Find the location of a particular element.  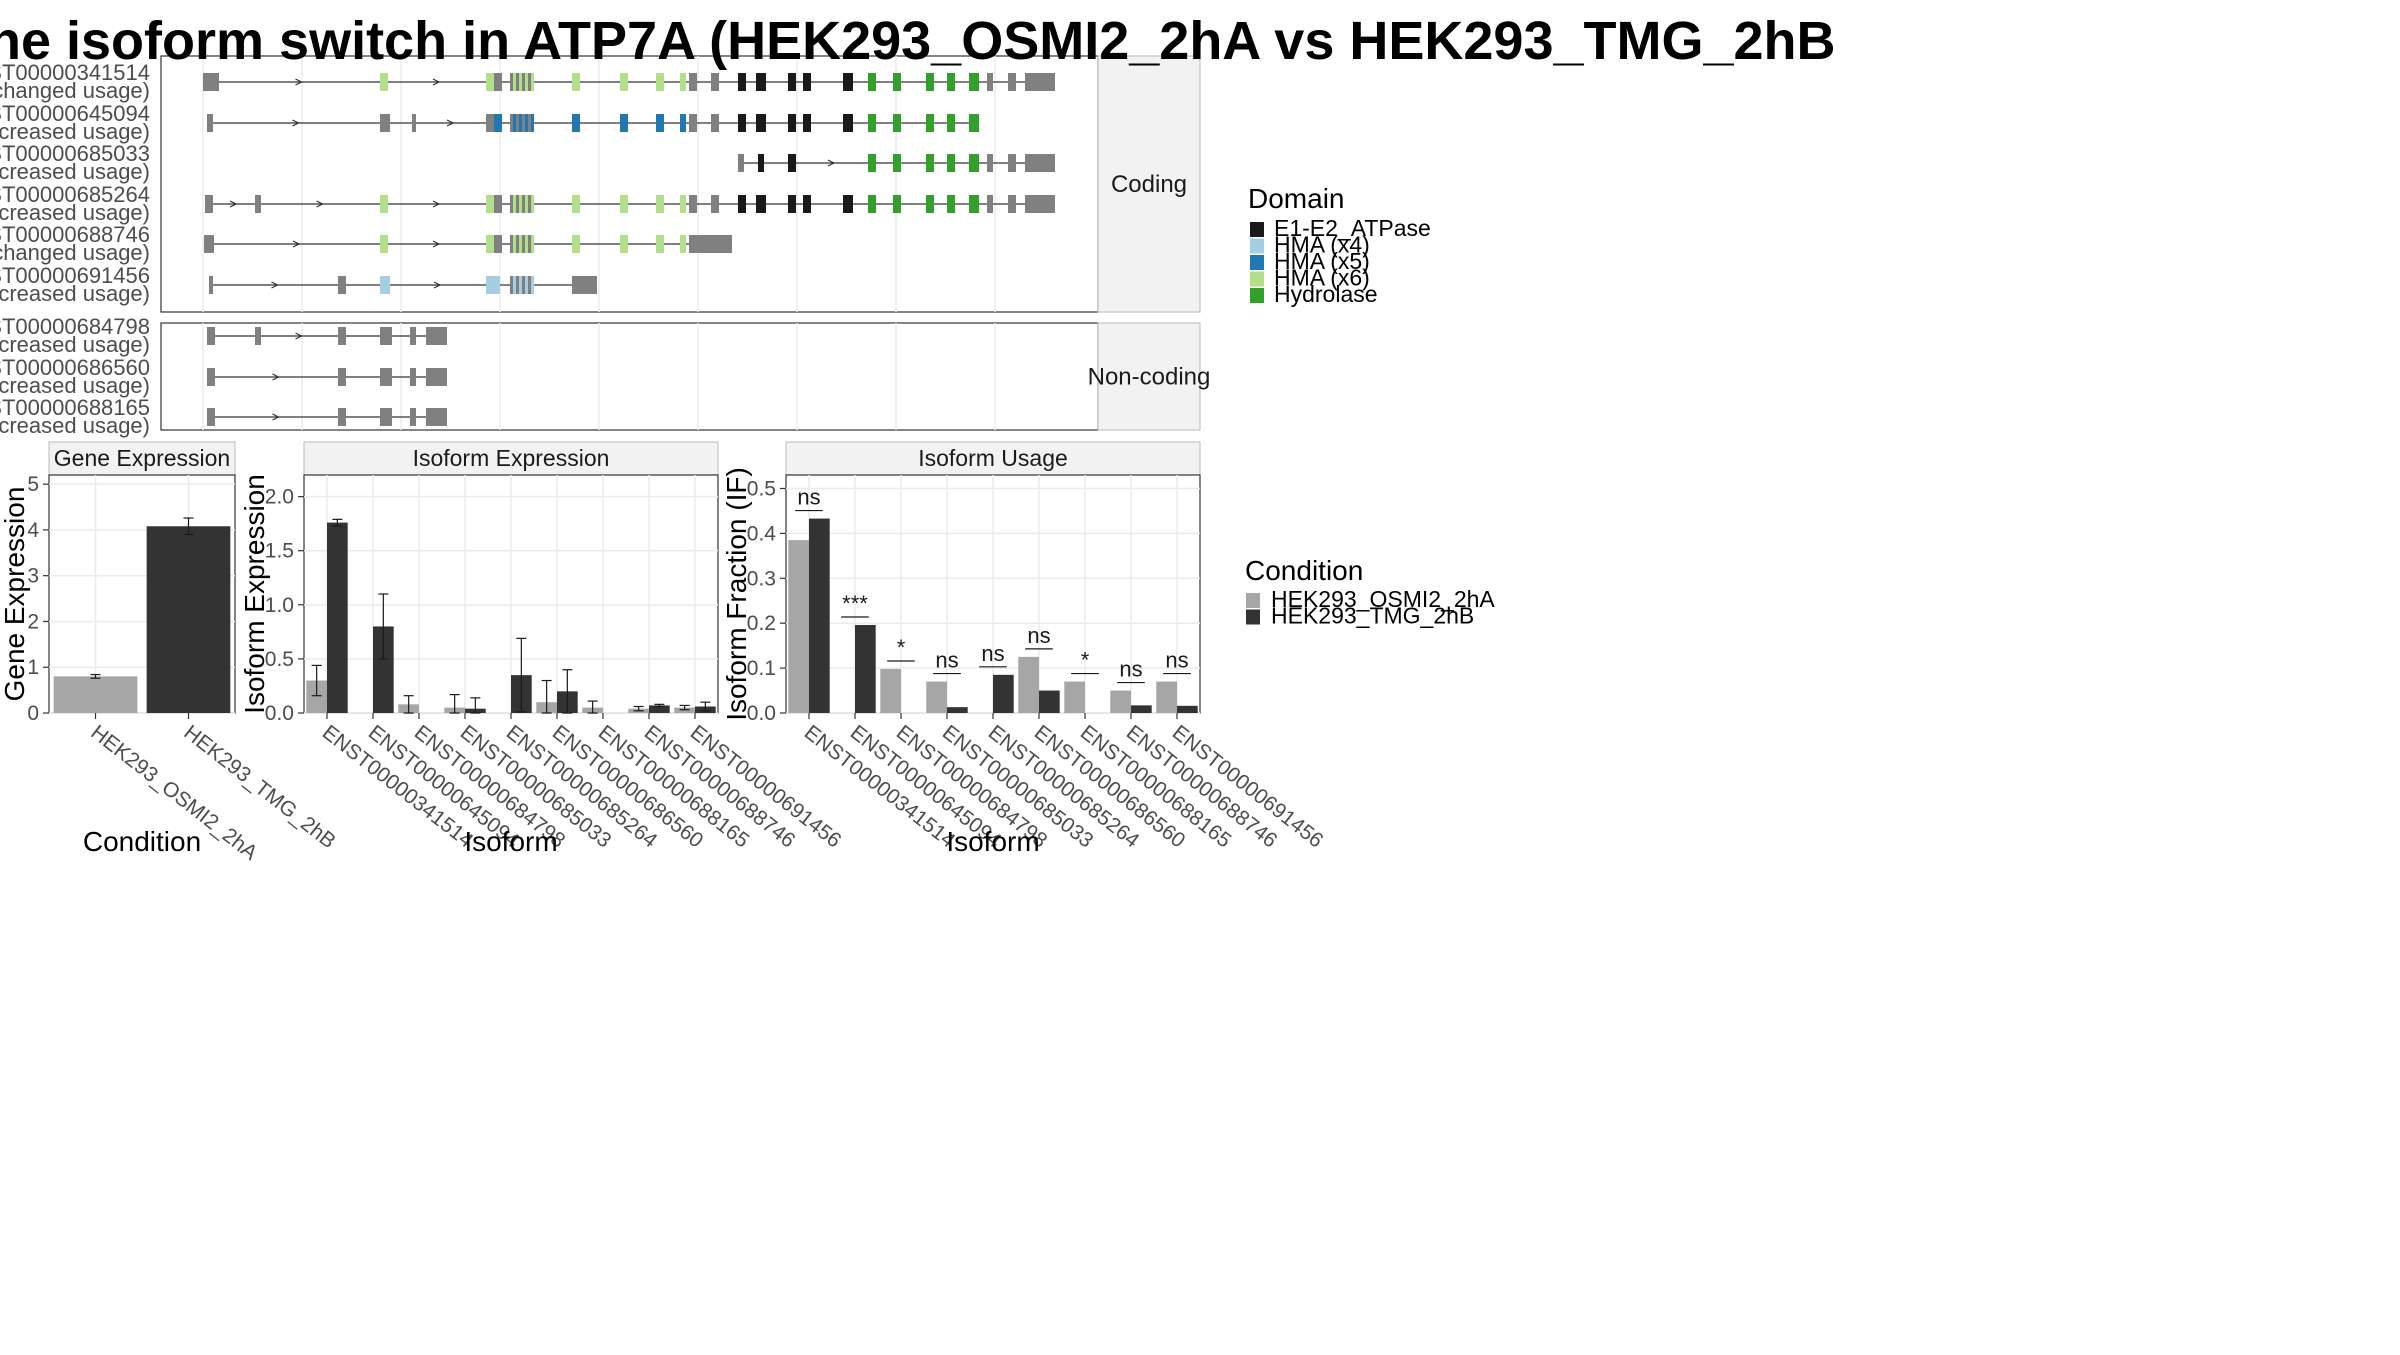

domain-legend-label: Hydrolase is located at coordinates (1326, 294).